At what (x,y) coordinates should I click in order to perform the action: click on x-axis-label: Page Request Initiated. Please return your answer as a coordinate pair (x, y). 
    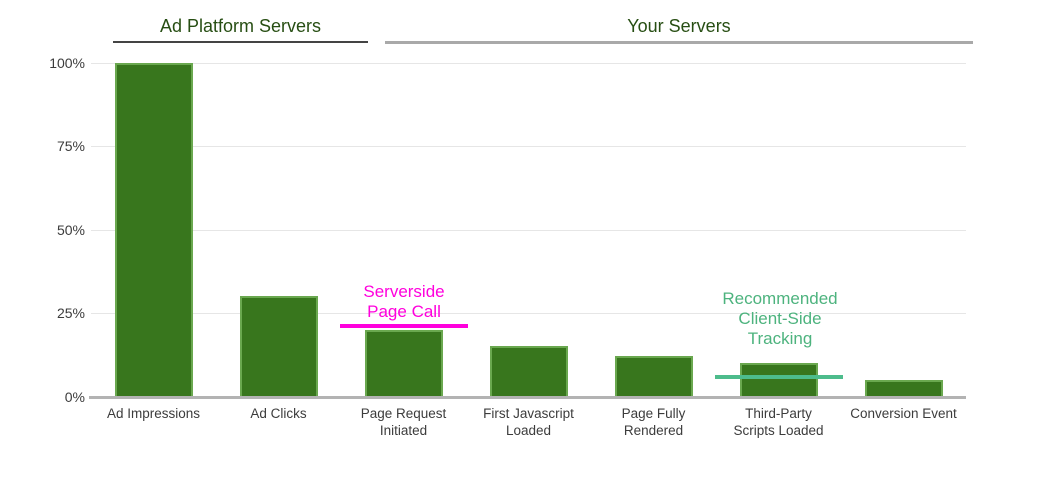
    Looking at the image, I should click on (403, 421).